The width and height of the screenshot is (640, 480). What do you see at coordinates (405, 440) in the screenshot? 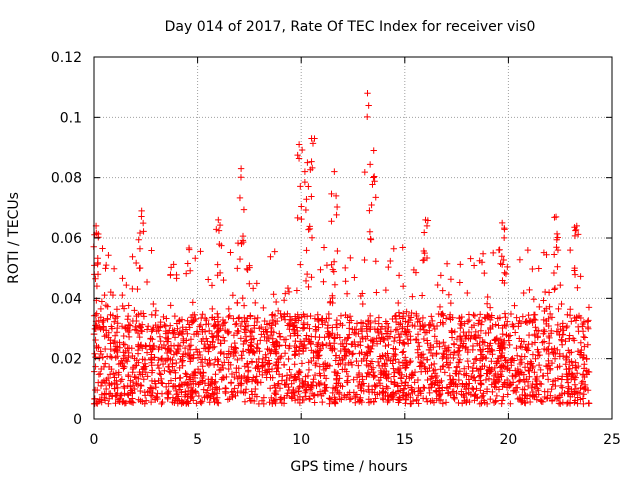
I see `x-tick-label: 15` at bounding box center [405, 440].